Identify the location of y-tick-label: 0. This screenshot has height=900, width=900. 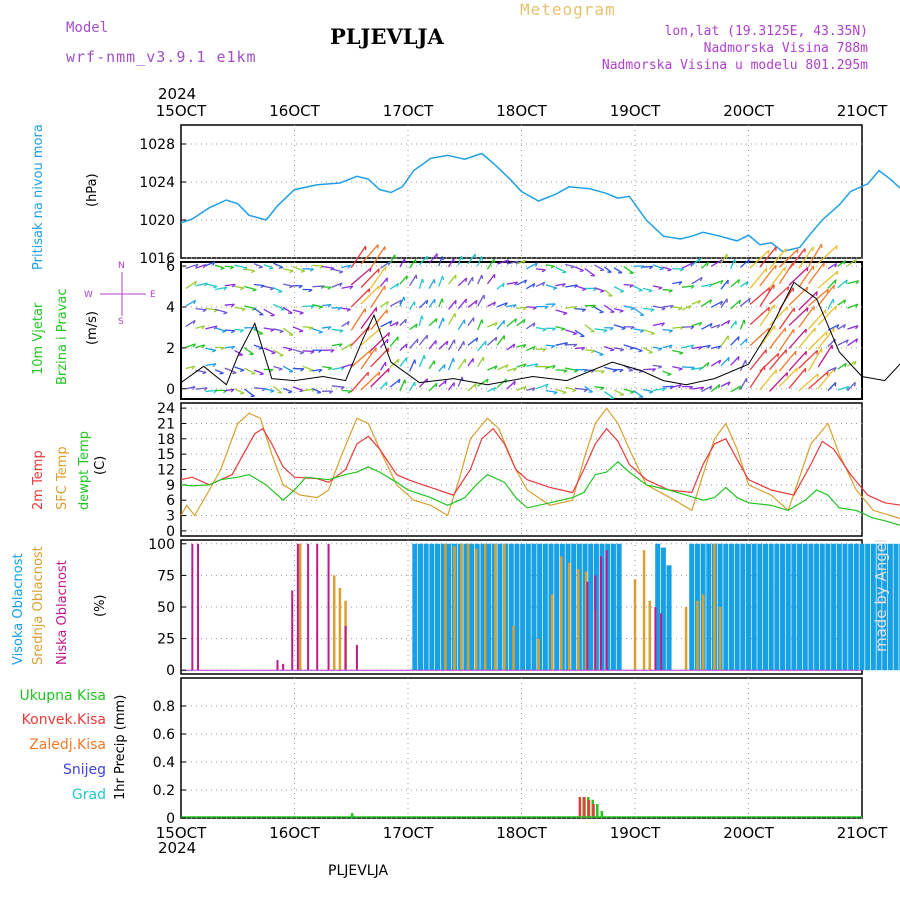
(170, 671).